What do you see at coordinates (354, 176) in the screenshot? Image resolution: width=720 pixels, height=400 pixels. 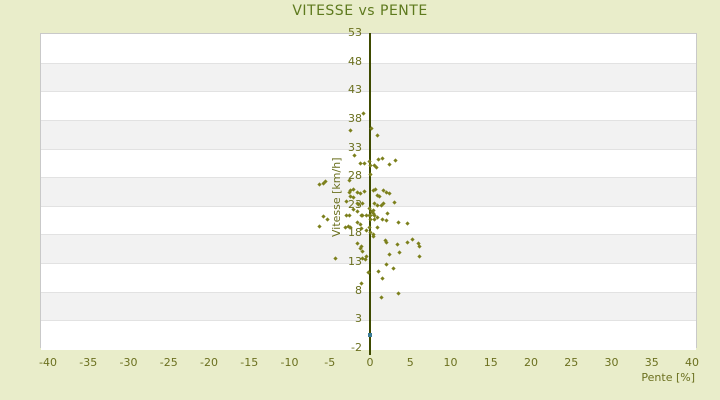 I see `y-tick-label: 28` at bounding box center [354, 176].